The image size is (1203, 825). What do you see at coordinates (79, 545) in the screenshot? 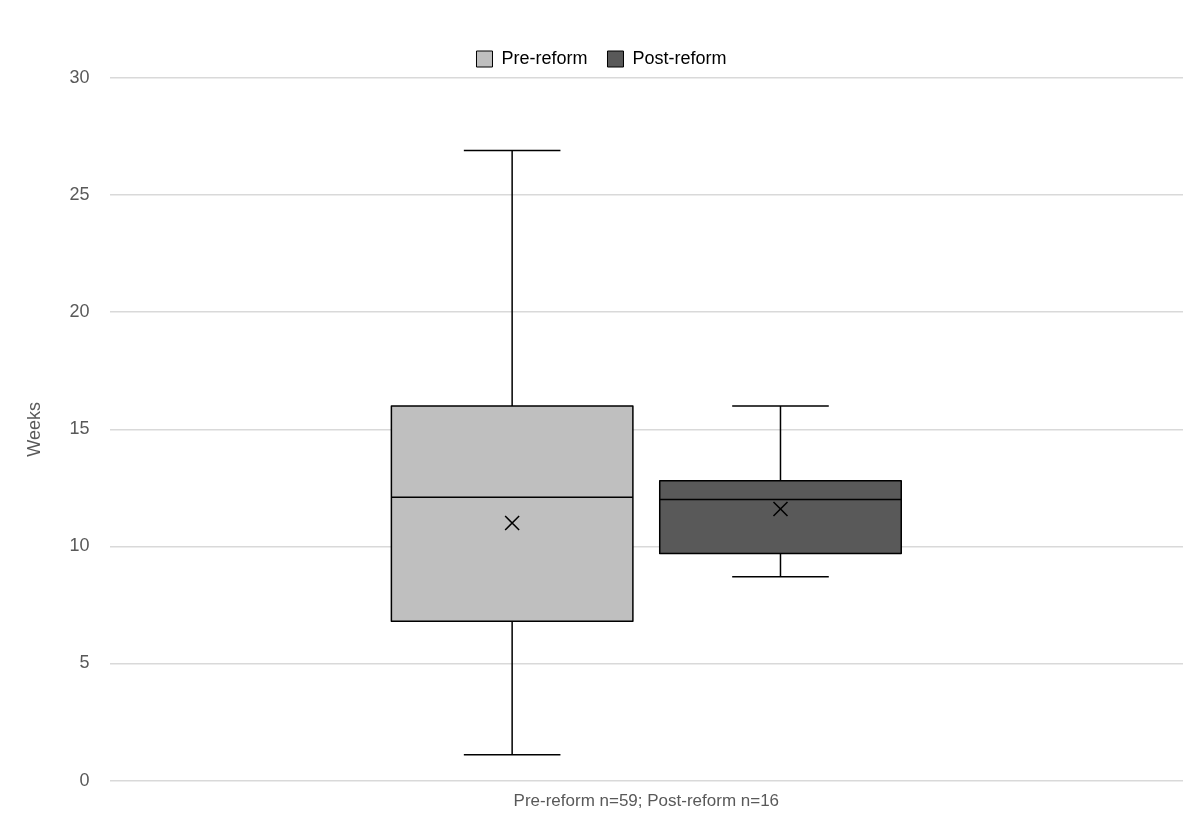
I see `y-tick-label: 10` at bounding box center [79, 545].